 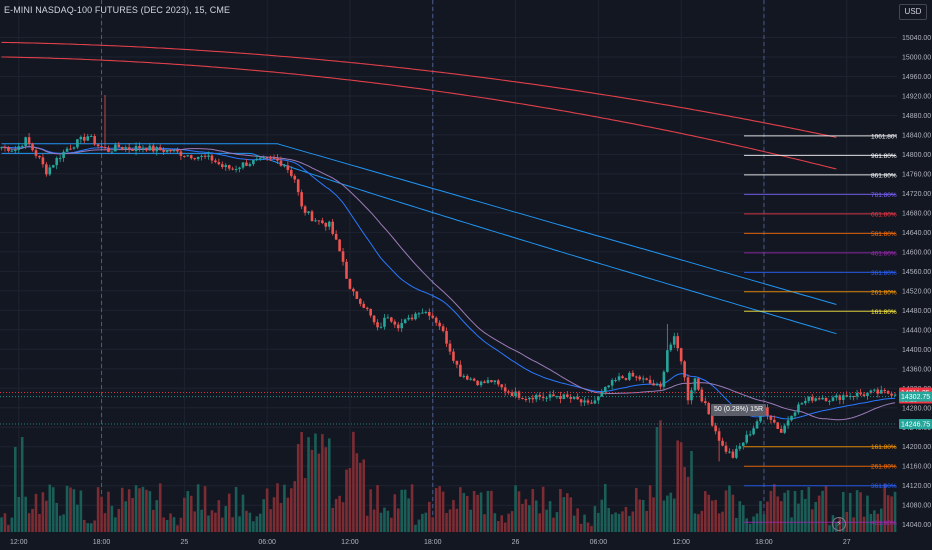 I want to click on time-tick-label: 26, so click(x=516, y=542).